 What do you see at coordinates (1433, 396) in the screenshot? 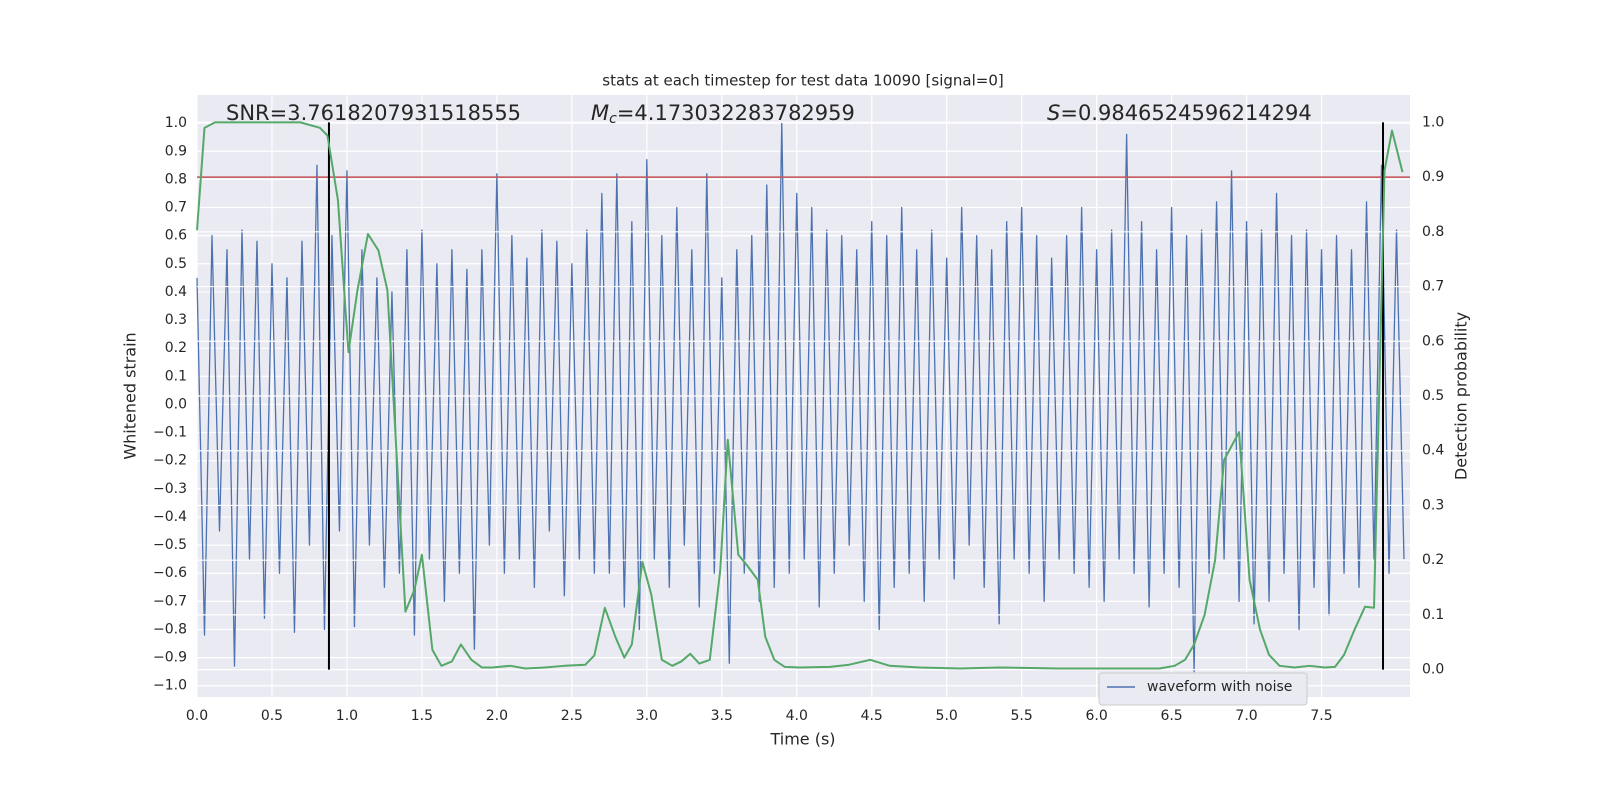
I see `y2-tick-label: 0.5` at bounding box center [1433, 396].